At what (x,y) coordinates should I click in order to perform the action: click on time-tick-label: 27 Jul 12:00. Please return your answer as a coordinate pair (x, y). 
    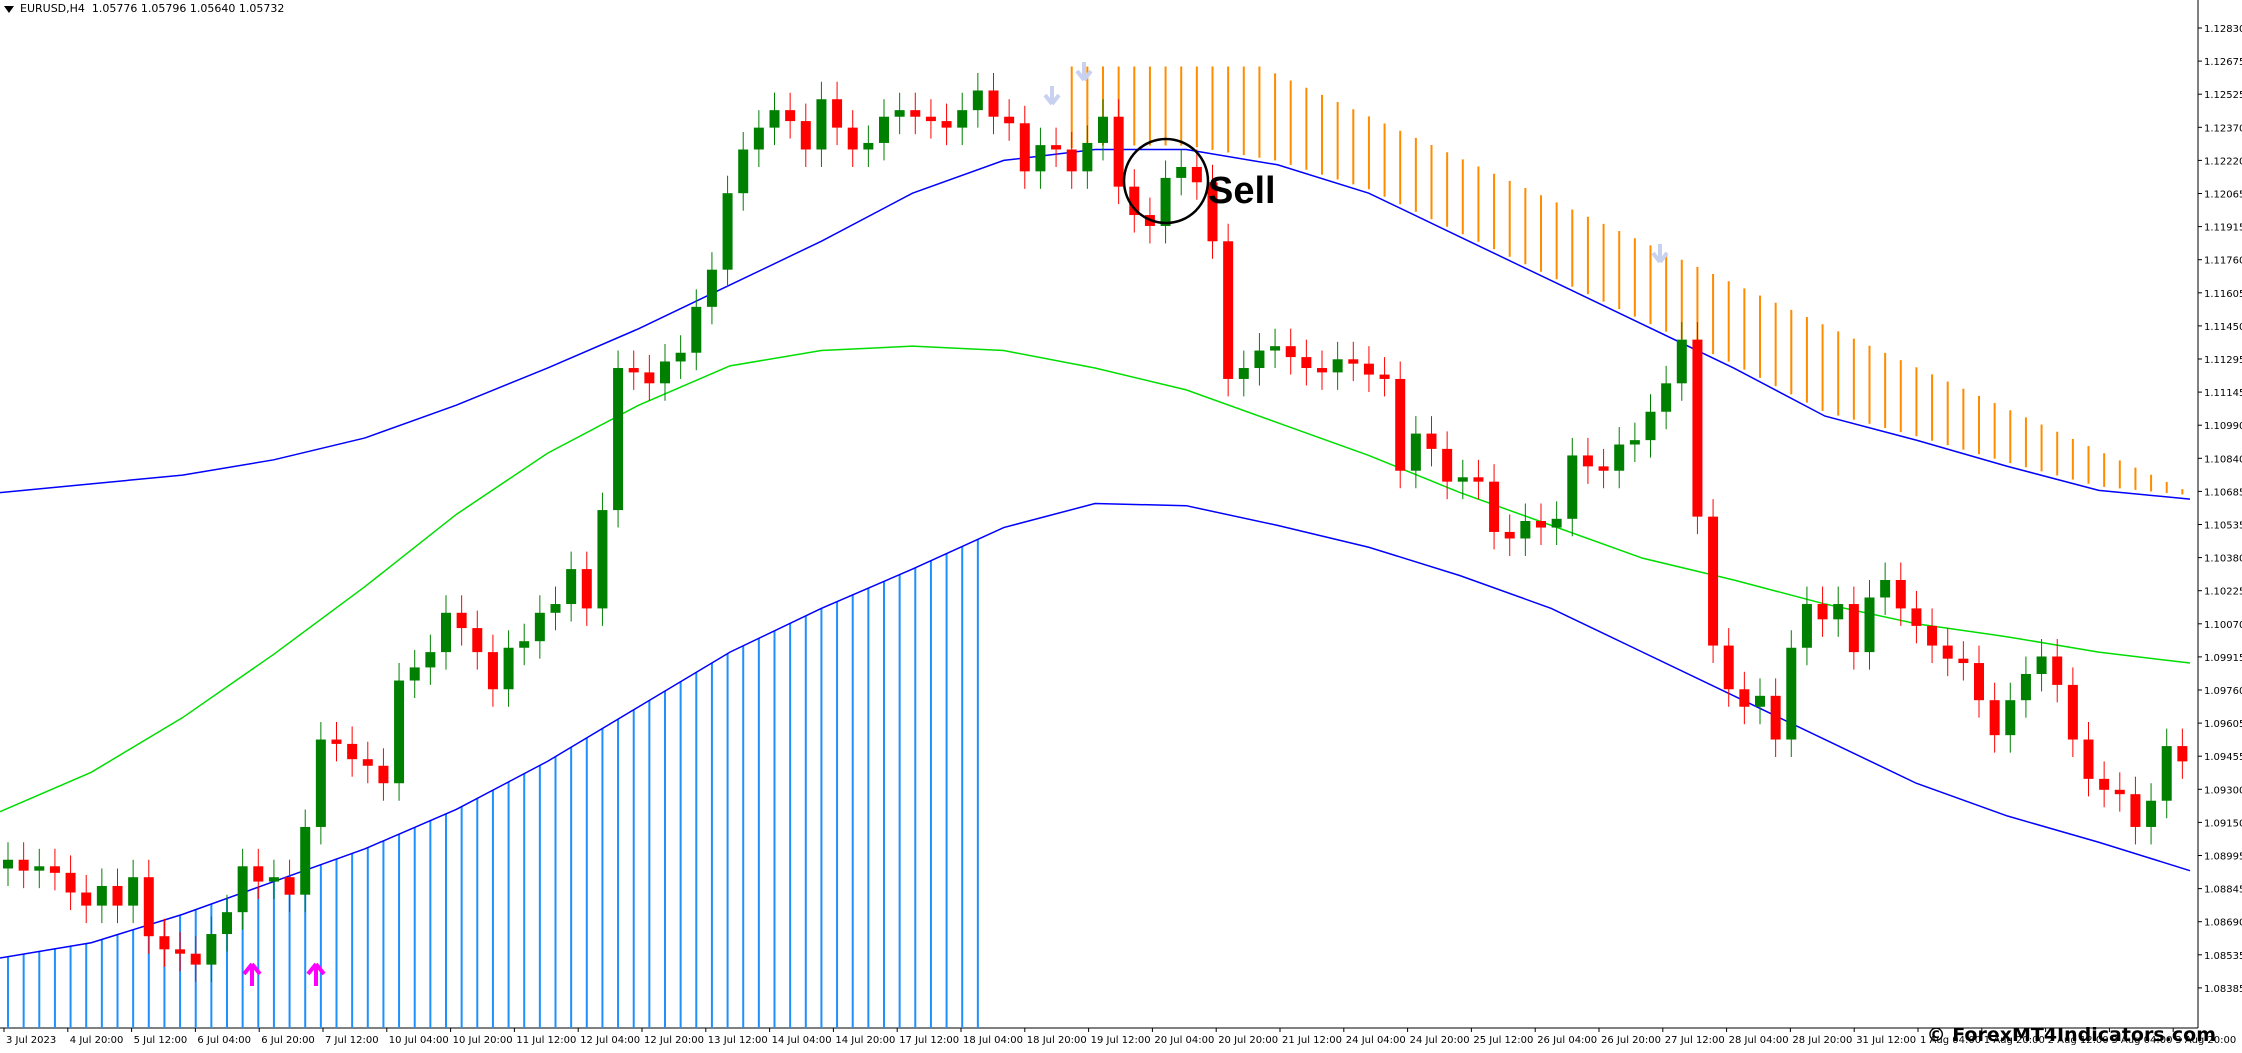
    Looking at the image, I should click on (1695, 1040).